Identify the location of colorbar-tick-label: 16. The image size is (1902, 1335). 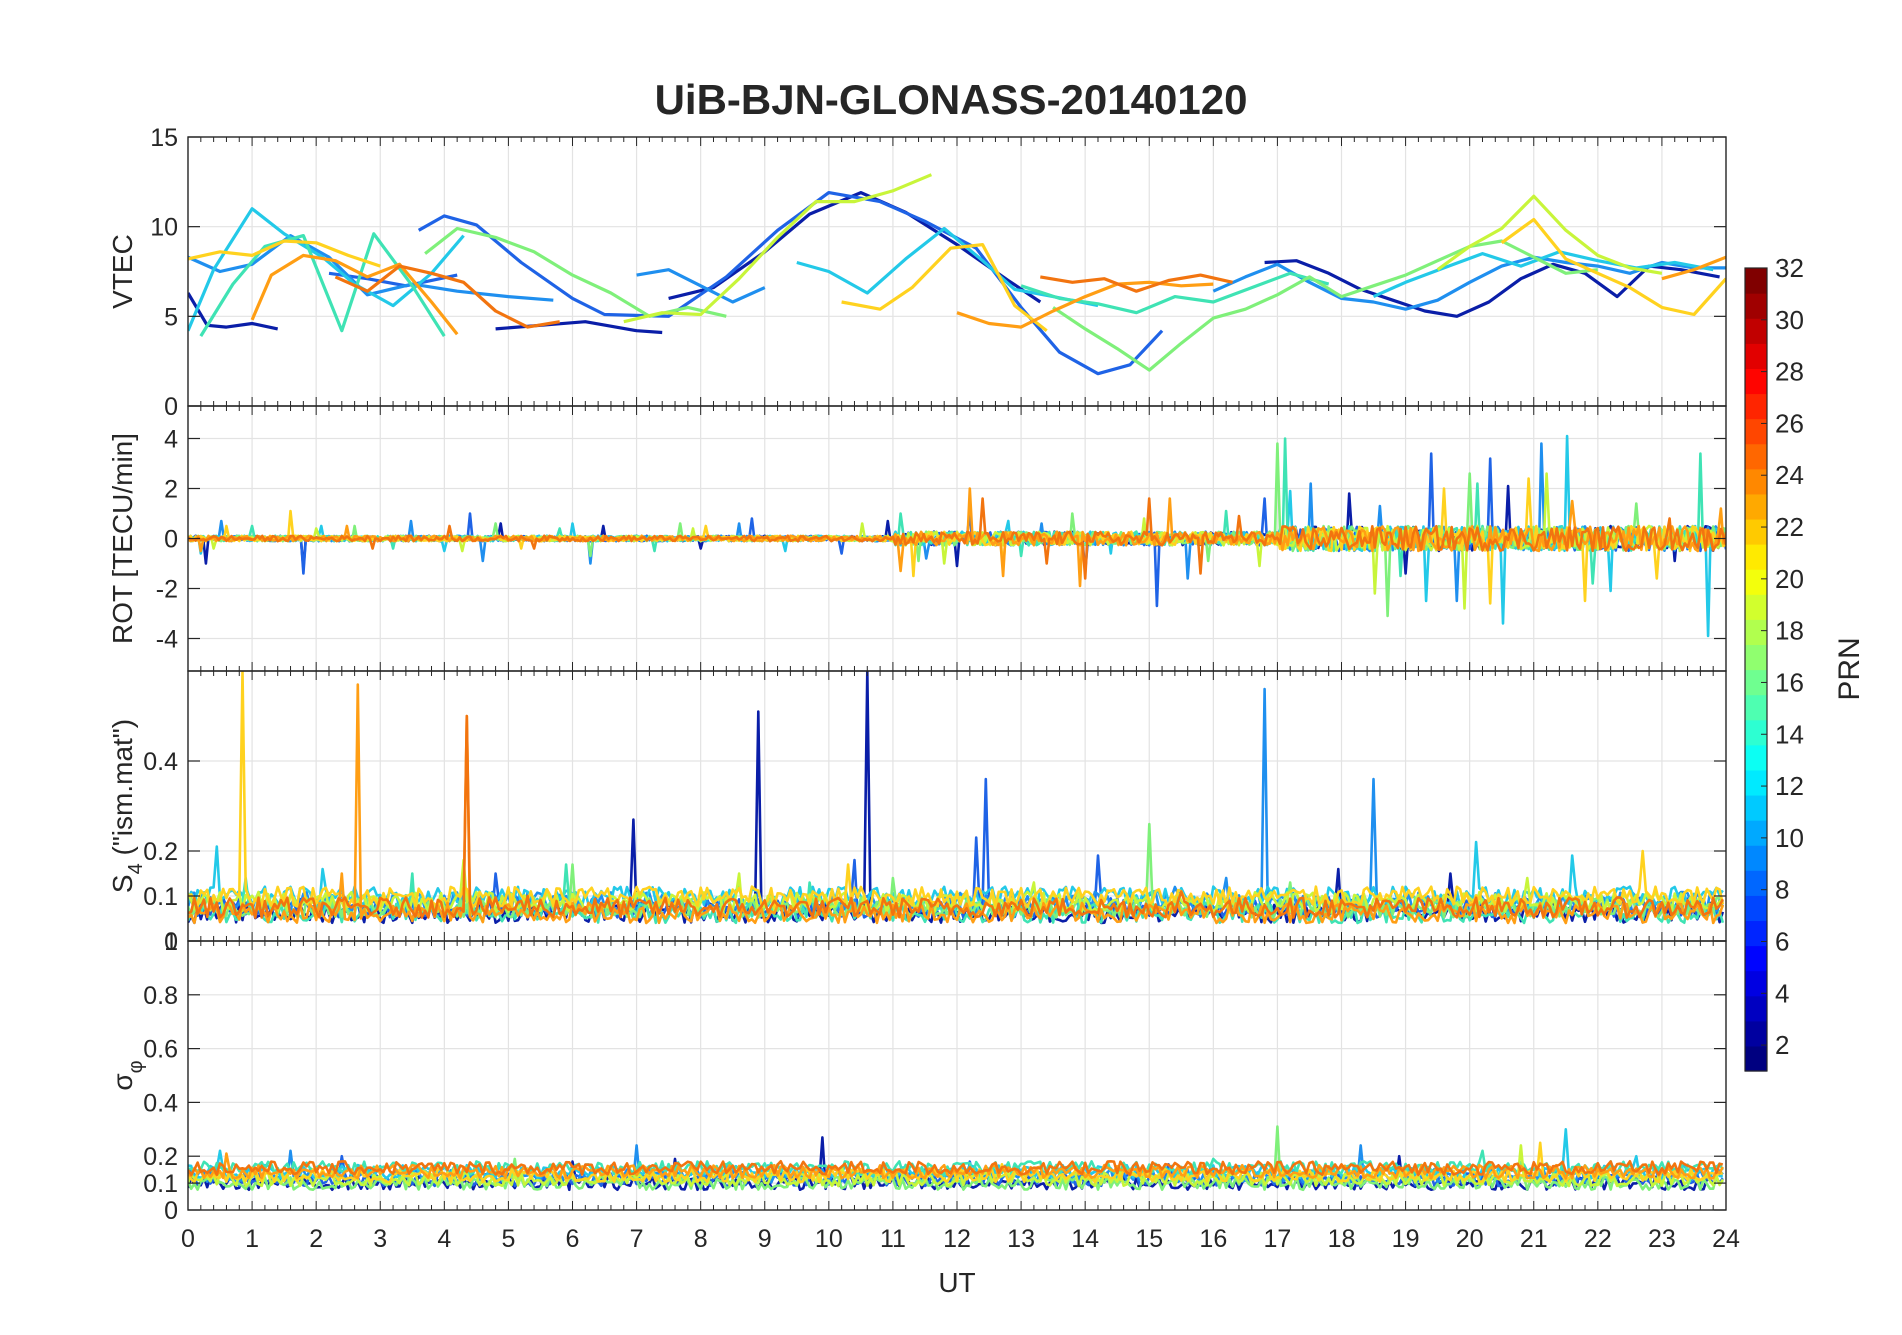
(1789, 682).